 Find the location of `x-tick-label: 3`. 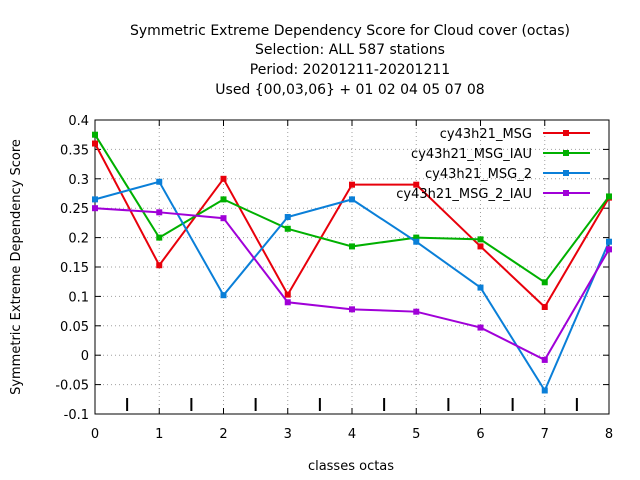

x-tick-label: 3 is located at coordinates (288, 434).